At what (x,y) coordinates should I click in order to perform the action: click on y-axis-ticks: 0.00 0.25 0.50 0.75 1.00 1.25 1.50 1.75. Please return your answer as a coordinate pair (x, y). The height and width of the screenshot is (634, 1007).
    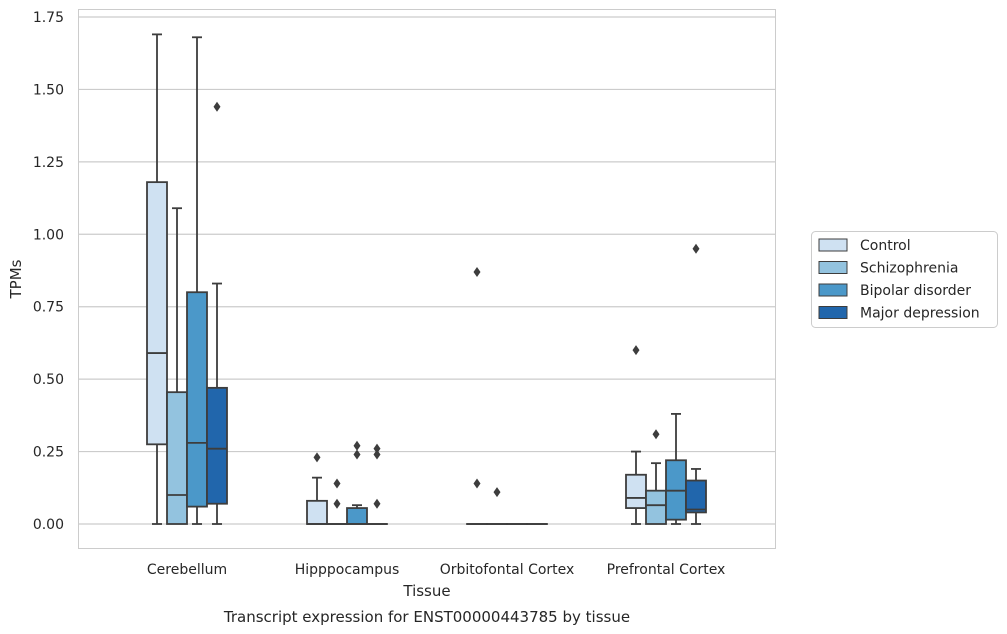
    Looking at the image, I should click on (48, 271).